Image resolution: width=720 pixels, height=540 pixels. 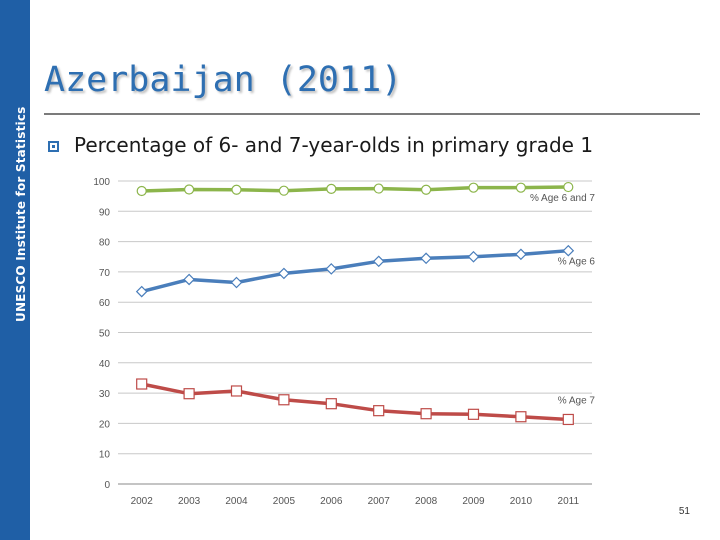 What do you see at coordinates (577, 400) in the screenshot?
I see `series-label: % Age 7` at bounding box center [577, 400].